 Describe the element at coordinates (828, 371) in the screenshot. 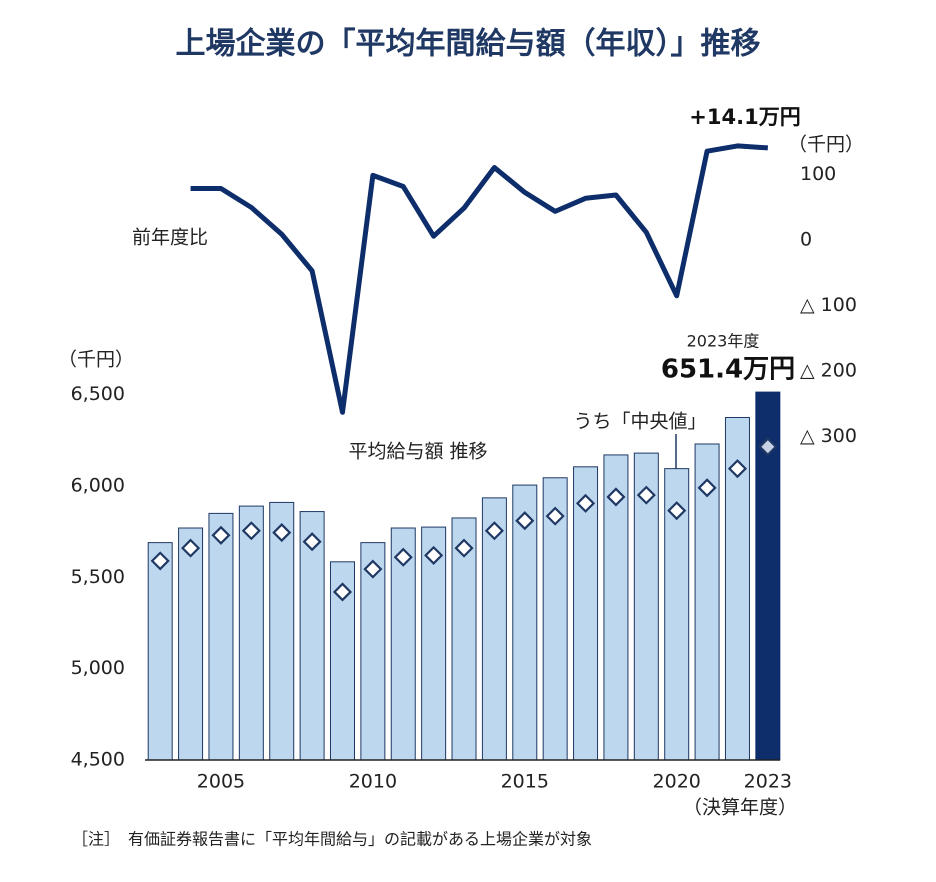

I see `y2-tick-label: △ 200` at that location.